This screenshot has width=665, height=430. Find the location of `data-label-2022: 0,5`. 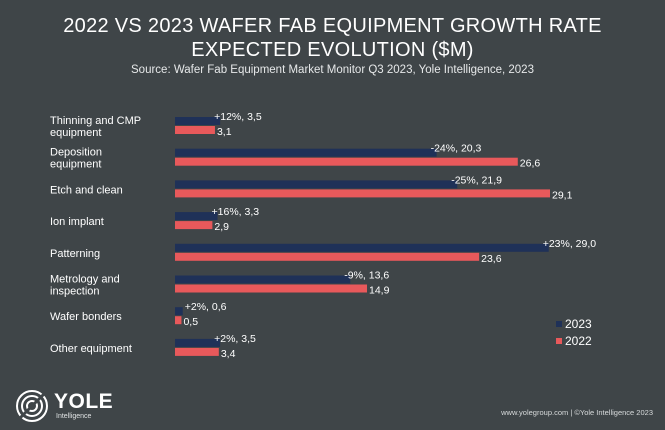

data-label-2022: 0,5 is located at coordinates (190, 322).